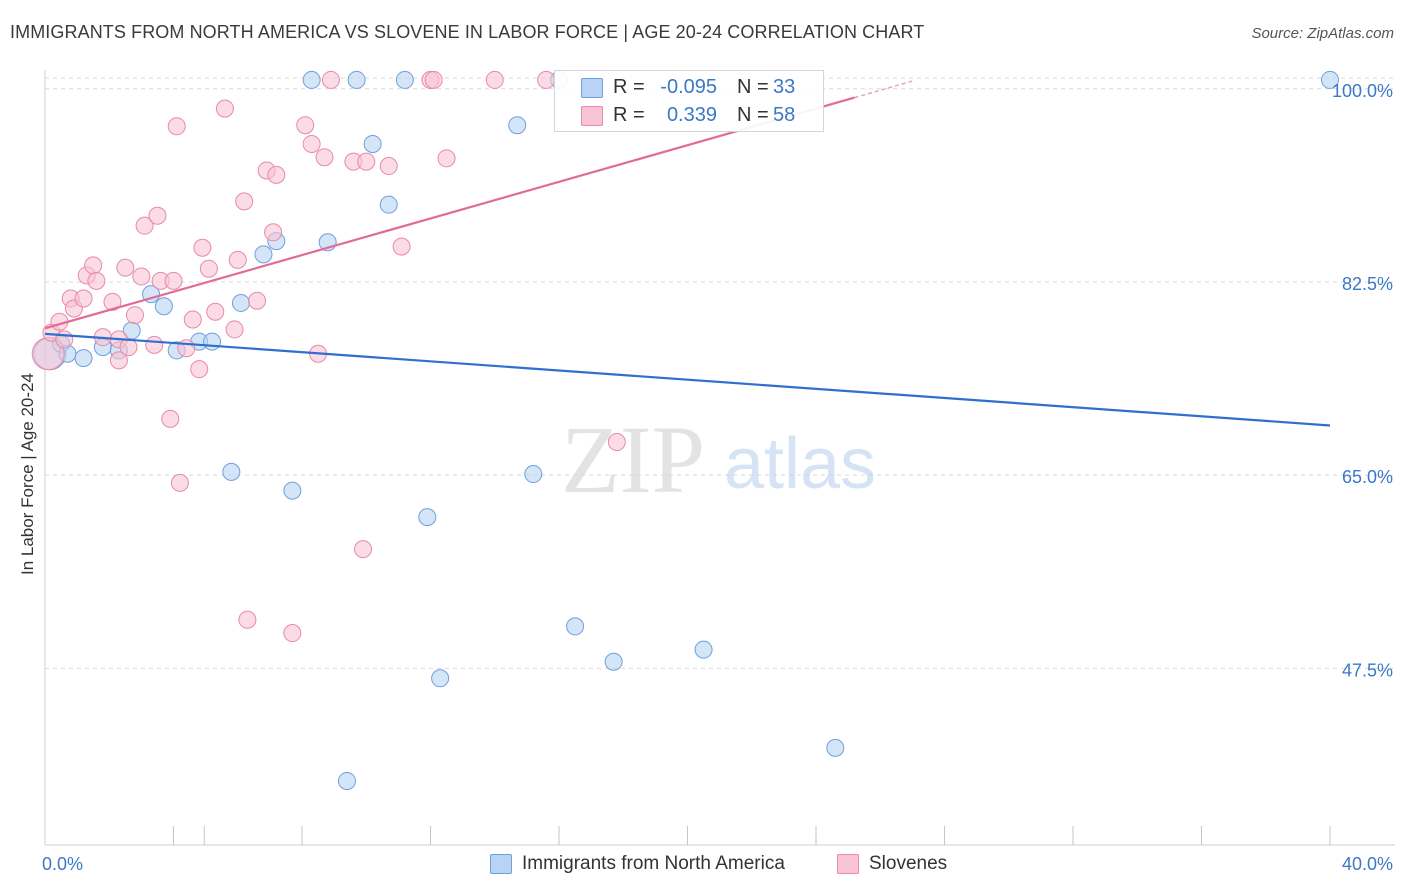  What do you see at coordinates (784, 115) in the screenshot?
I see `legend-n-value-slovenes: 58` at bounding box center [784, 115].